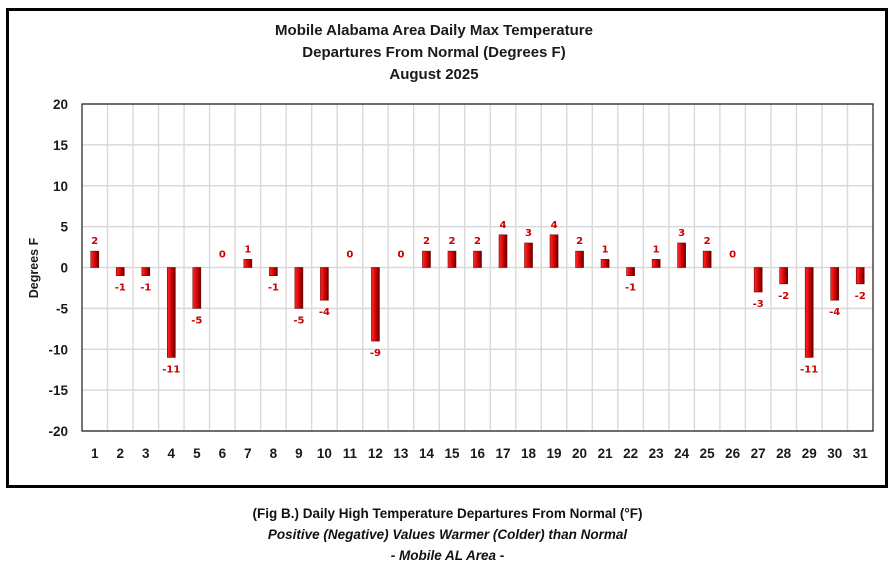 This screenshot has height=574, width=895. What do you see at coordinates (223, 453) in the screenshot?
I see `x-tick-label: 6` at bounding box center [223, 453].